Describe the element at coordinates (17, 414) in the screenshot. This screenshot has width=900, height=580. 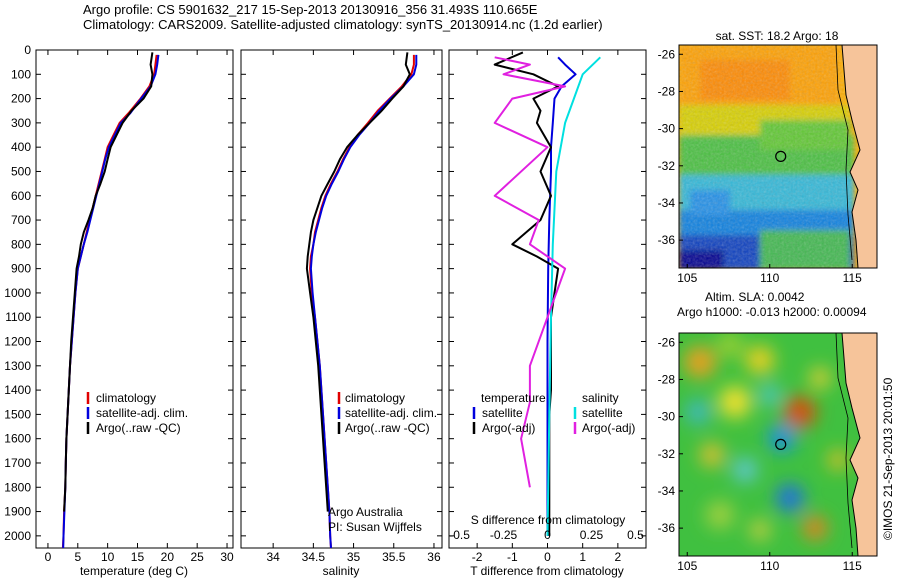
I see `y-tick-label: 1500` at that location.